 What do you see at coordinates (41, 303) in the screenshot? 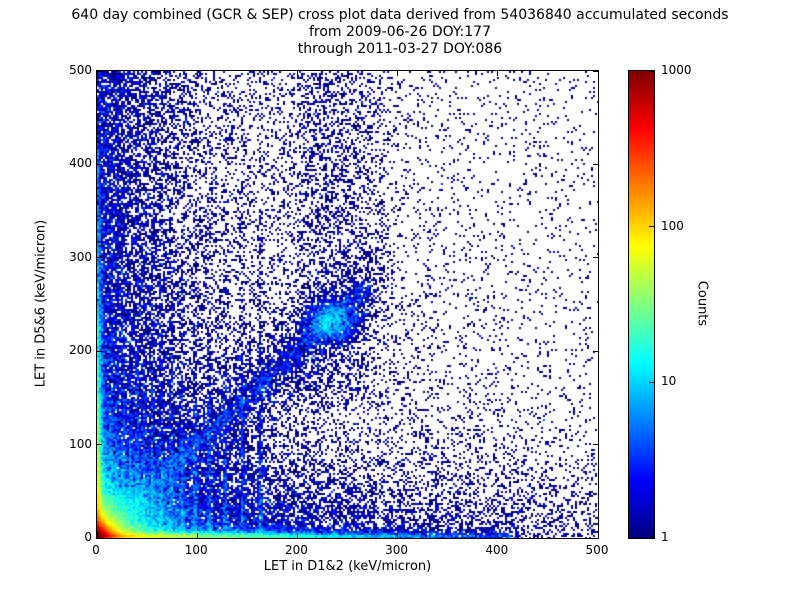
I see `y-axis-label: LET in D5&6 (keV/micron)` at bounding box center [41, 303].